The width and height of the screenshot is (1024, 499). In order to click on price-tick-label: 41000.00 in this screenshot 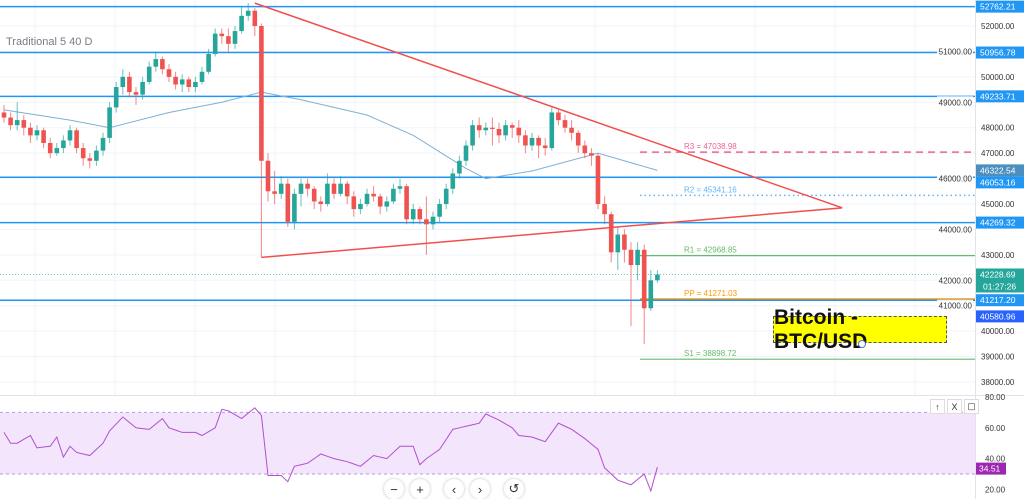, I will do `click(956, 306)`.